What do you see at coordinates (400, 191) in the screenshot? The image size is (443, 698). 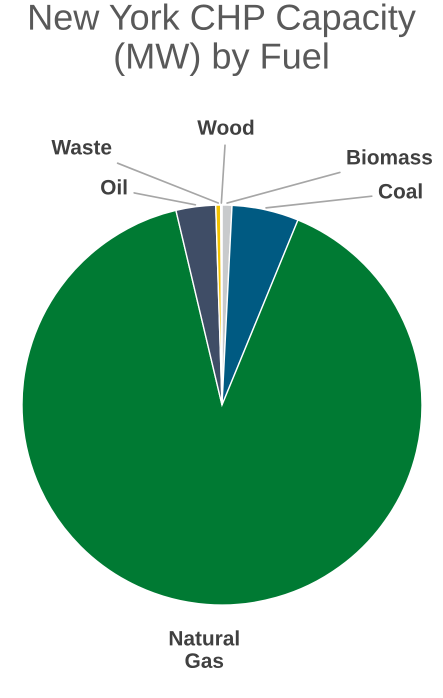 I see `slice-label: Coal` at bounding box center [400, 191].